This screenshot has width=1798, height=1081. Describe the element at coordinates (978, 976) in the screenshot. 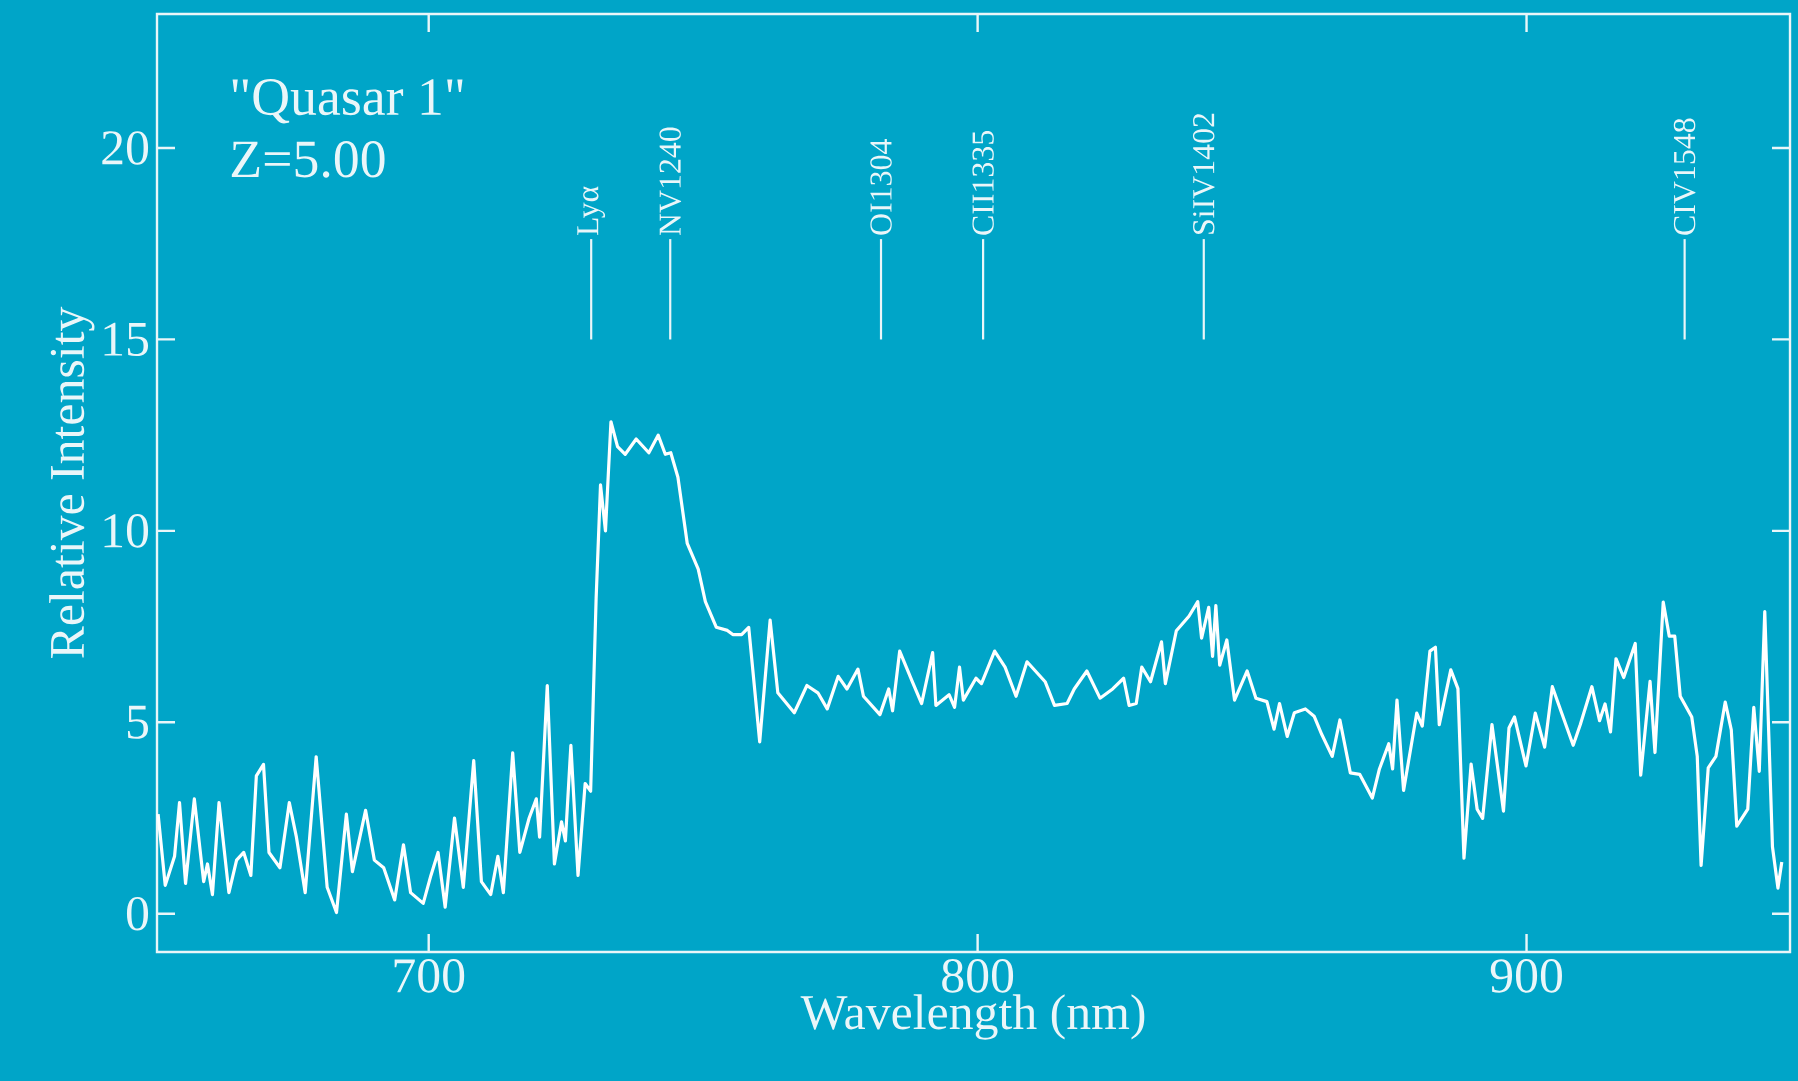

I see `x-tick-label: 800` at that location.